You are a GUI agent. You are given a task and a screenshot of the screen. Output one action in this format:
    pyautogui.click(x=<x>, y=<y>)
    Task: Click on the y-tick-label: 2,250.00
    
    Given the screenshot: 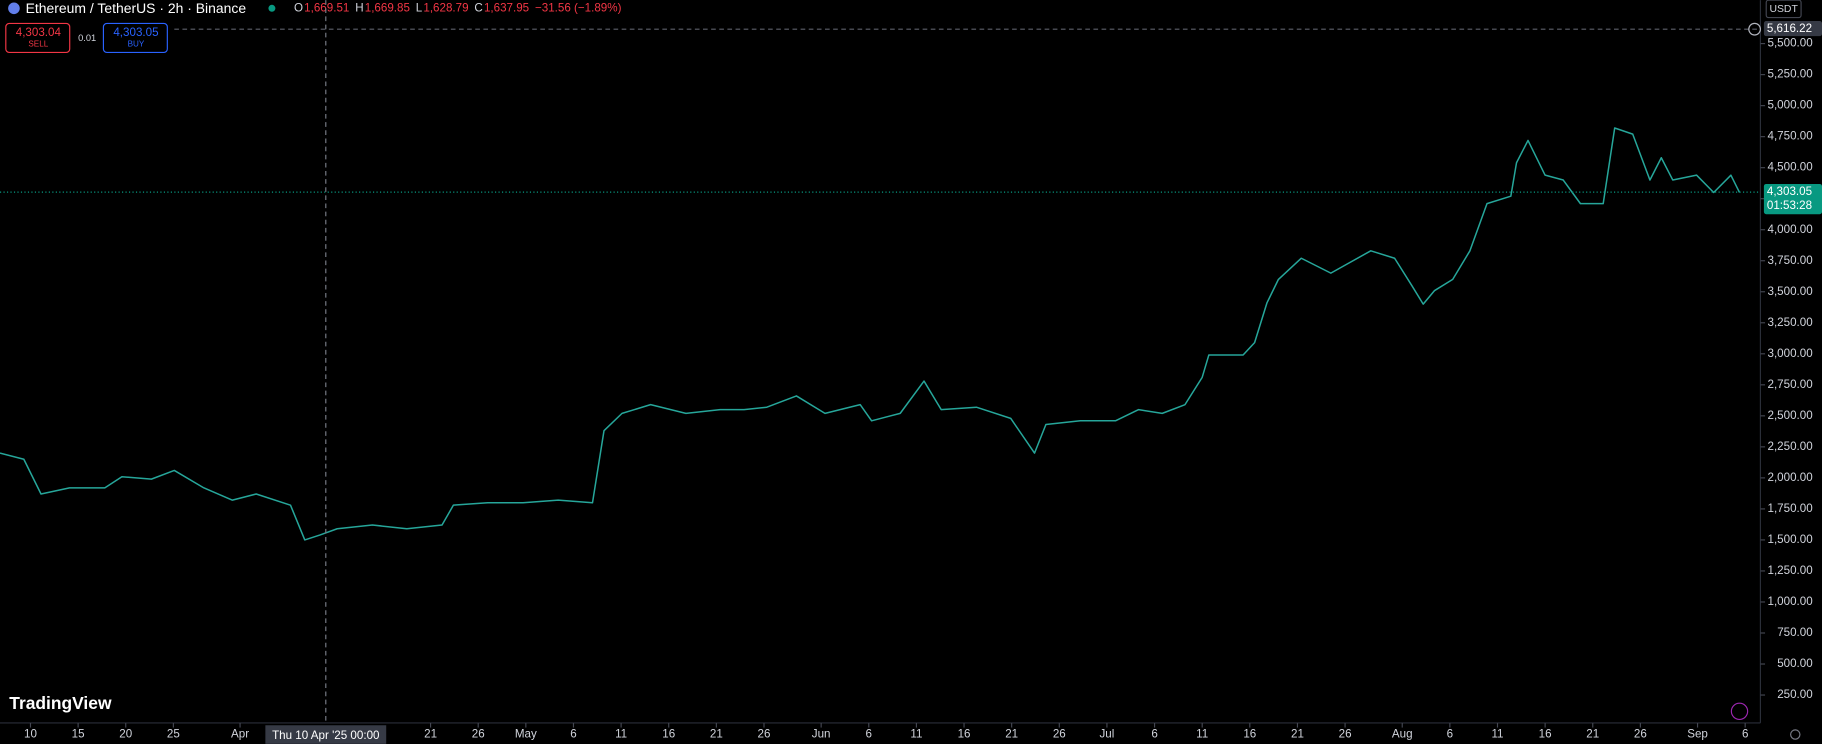 What is the action you would take?
    pyautogui.click(x=1790, y=446)
    